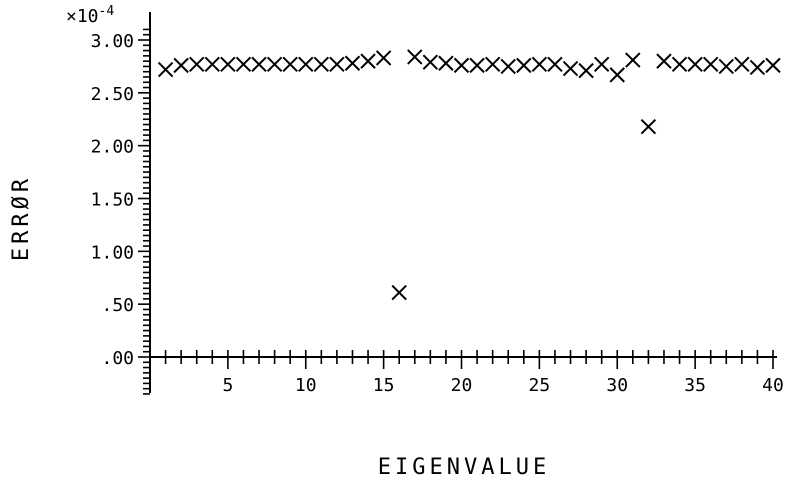 The height and width of the screenshot is (479, 786). What do you see at coordinates (617, 385) in the screenshot?
I see `x-tick-label: 30` at bounding box center [617, 385].